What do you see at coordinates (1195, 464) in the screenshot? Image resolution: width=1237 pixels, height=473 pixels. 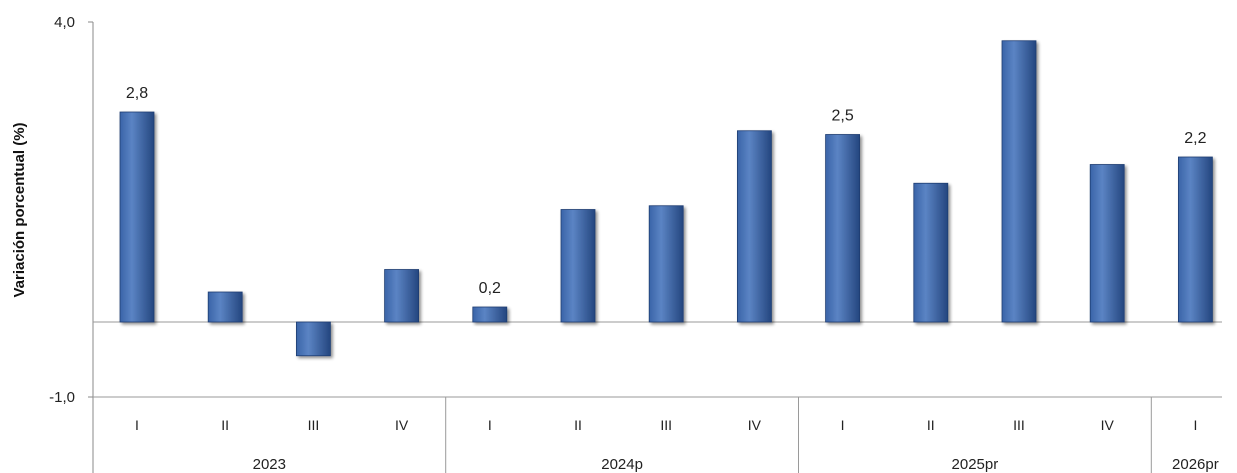 I see `x-group-label: 2026pr` at bounding box center [1195, 464].